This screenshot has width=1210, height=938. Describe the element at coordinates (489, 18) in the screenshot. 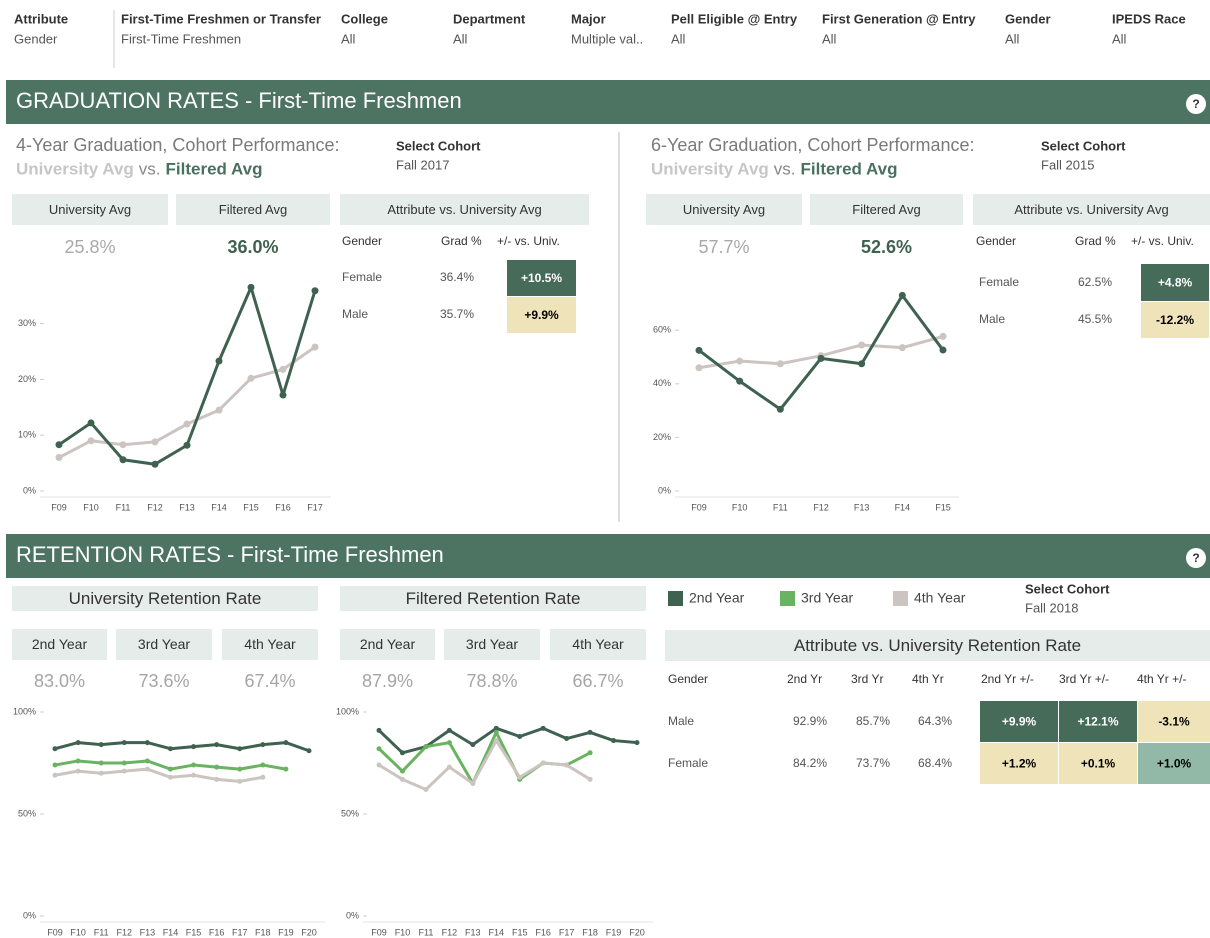

I see `filter-label: Department` at that location.